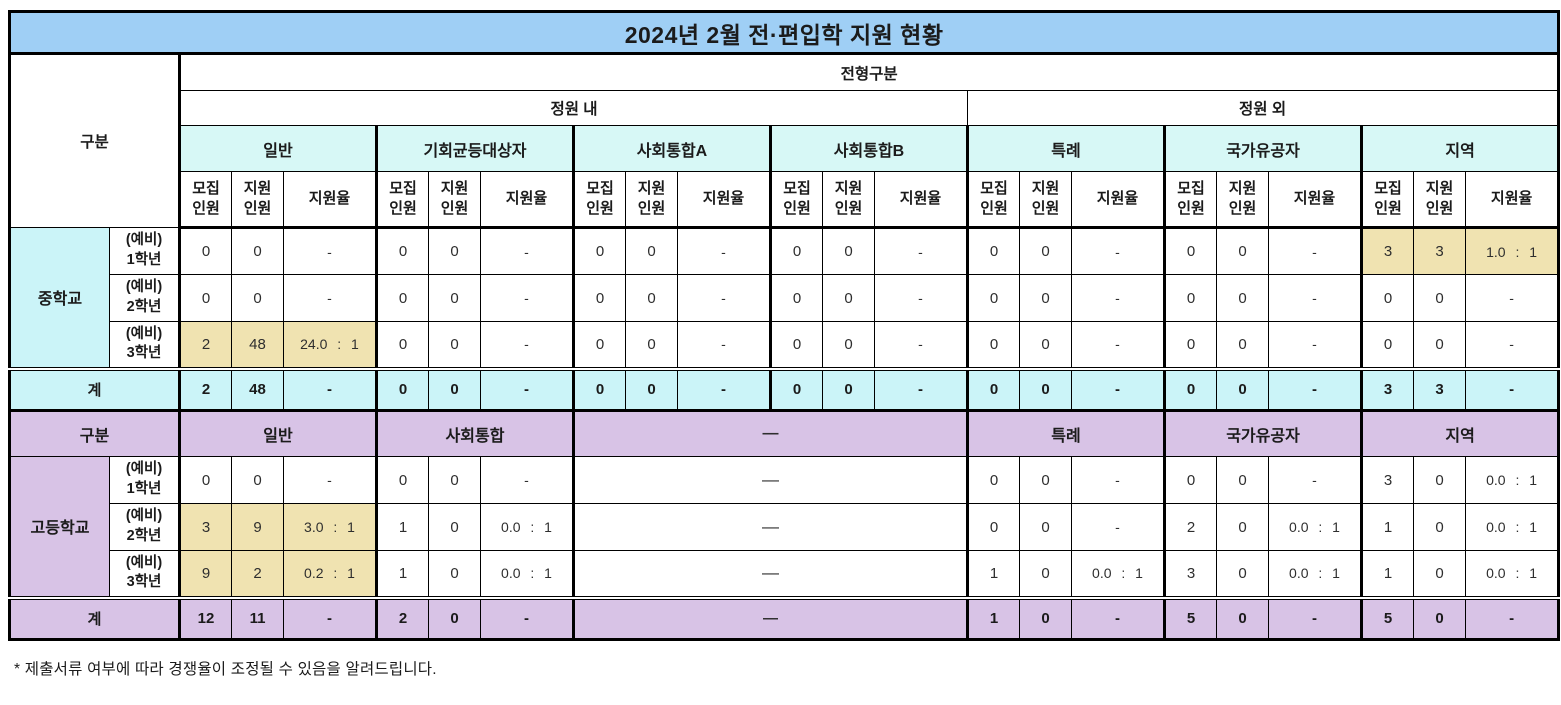 Image resolution: width=1561 pixels, height=705 pixels. I want to click on group-header-row: 일반 기회균등대상자 사회통합A 사회통합B 특례 국가유공자 지역, so click(785, 148).